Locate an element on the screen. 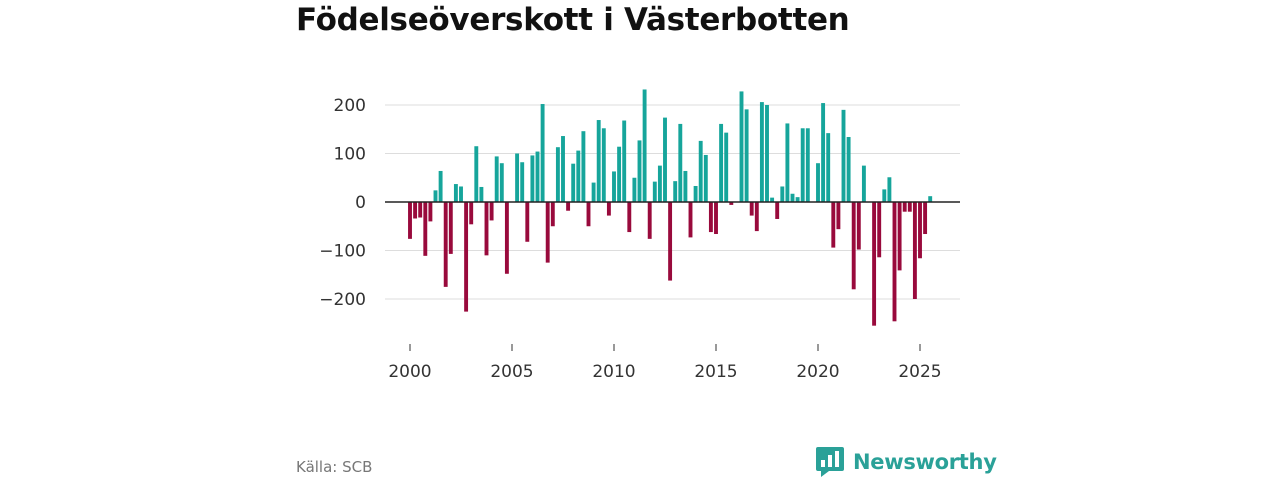 The image size is (1280, 480). x-tick-label: 2020 is located at coordinates (817, 372).